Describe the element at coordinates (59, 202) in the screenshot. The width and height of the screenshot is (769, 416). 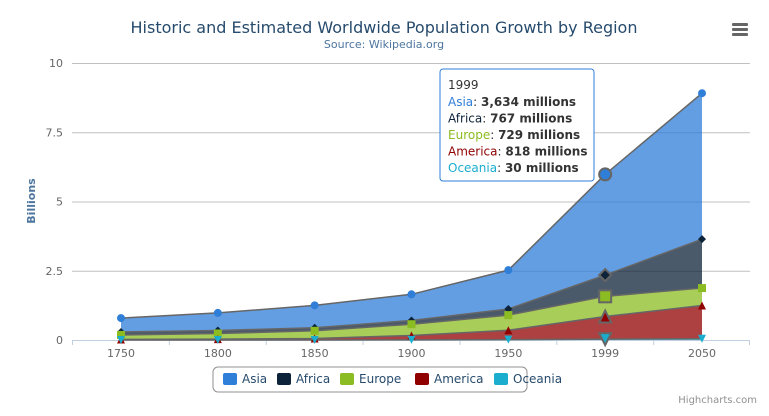
I see `y-tick-label: 5` at that location.